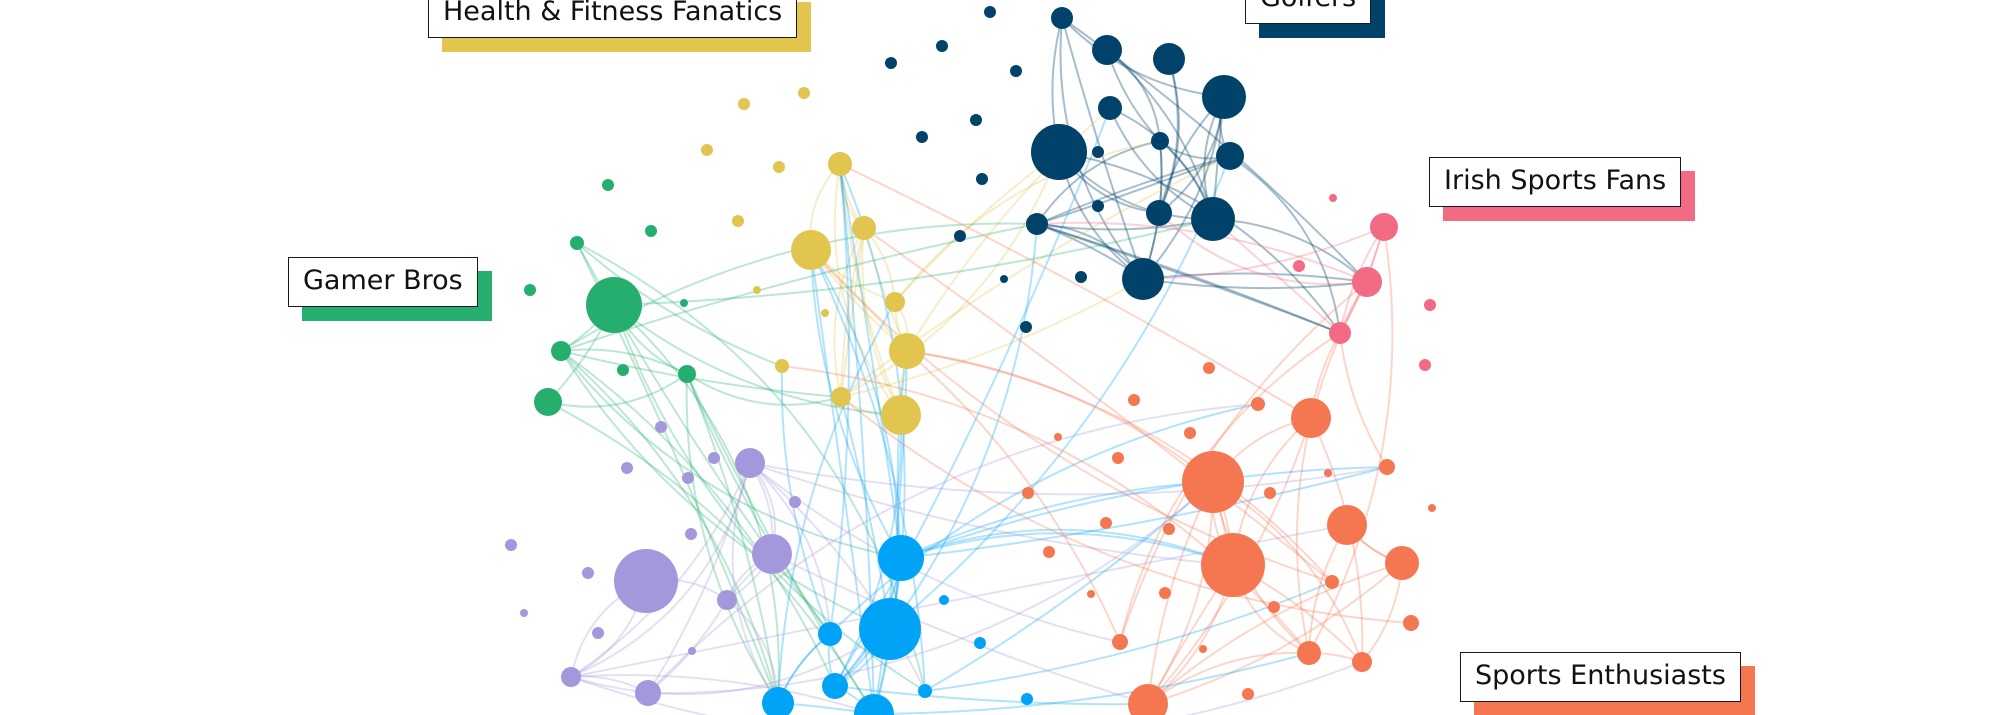 The height and width of the screenshot is (715, 2000). I want to click on label-health-fitness-fanatics: Health & Fitness Fanatics, so click(620, 26).